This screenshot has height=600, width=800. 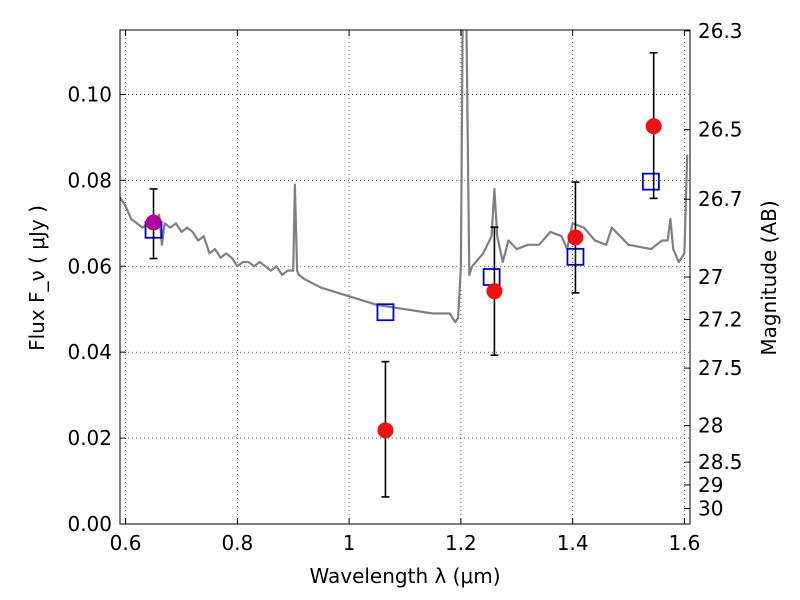 I want to click on y2-tick-label: 27, so click(x=710, y=277).